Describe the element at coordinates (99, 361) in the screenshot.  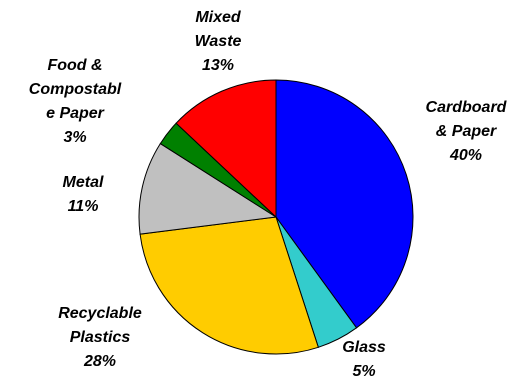
I see `slice-percent: 28%` at that location.